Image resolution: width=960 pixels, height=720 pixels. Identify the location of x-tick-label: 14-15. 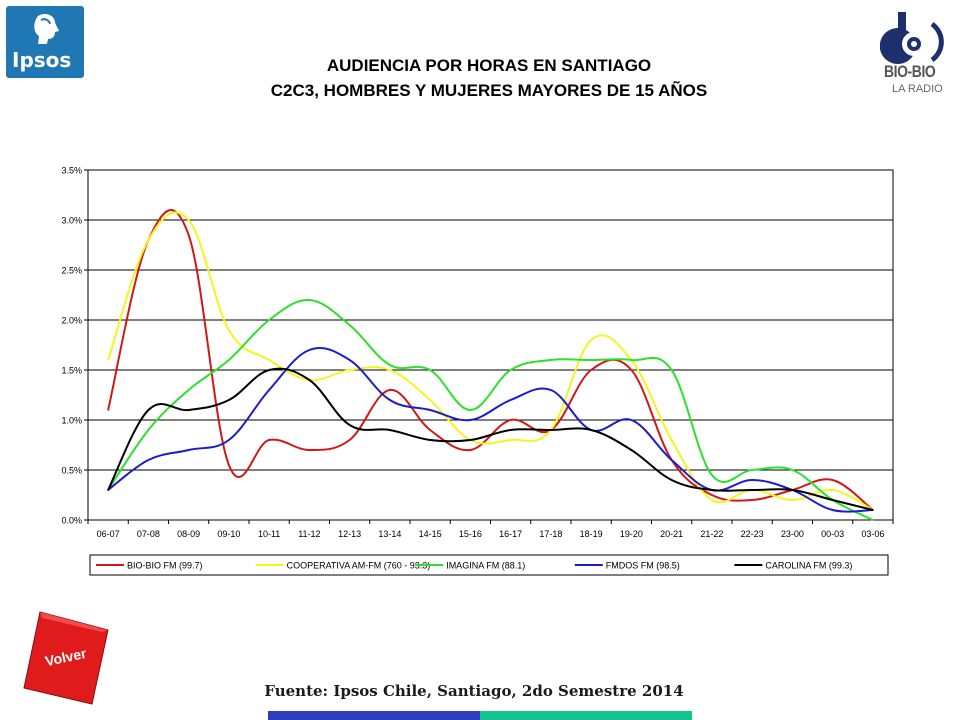
(430, 534).